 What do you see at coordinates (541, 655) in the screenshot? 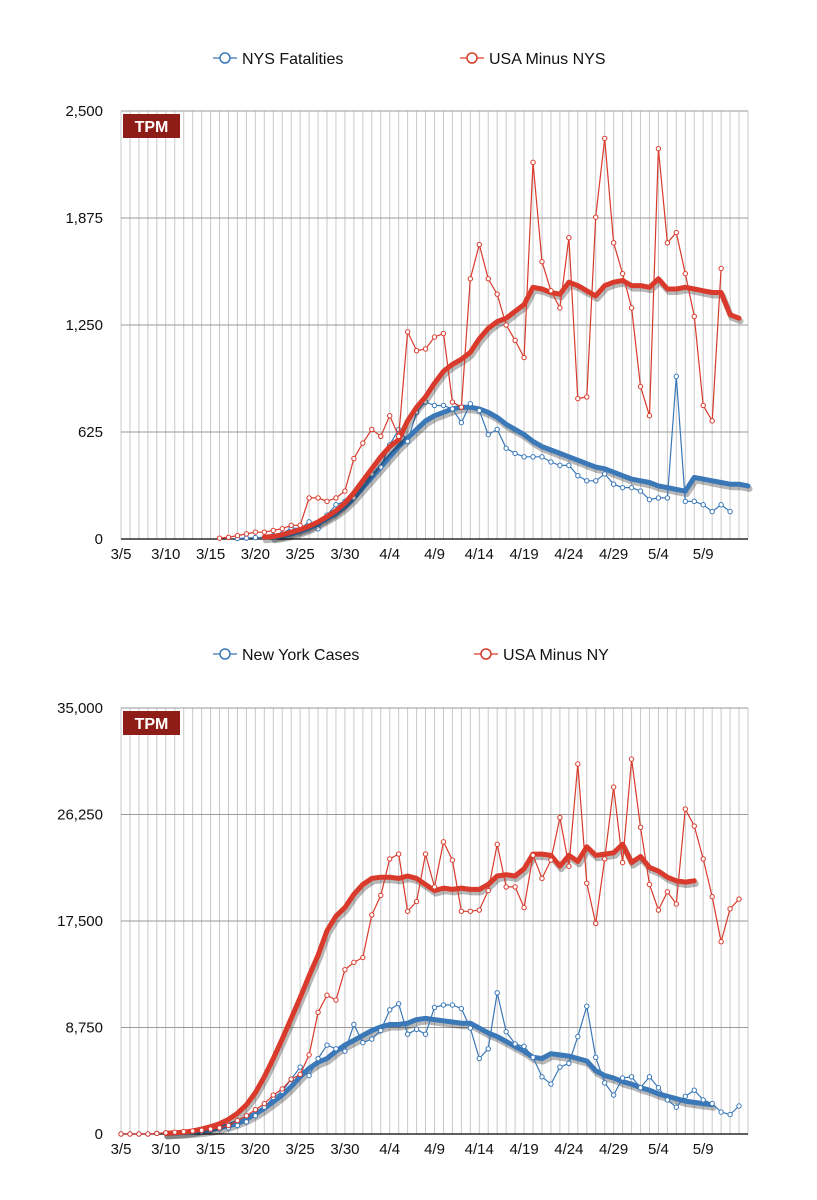
I see `legend-item: USA Minus NY` at bounding box center [541, 655].